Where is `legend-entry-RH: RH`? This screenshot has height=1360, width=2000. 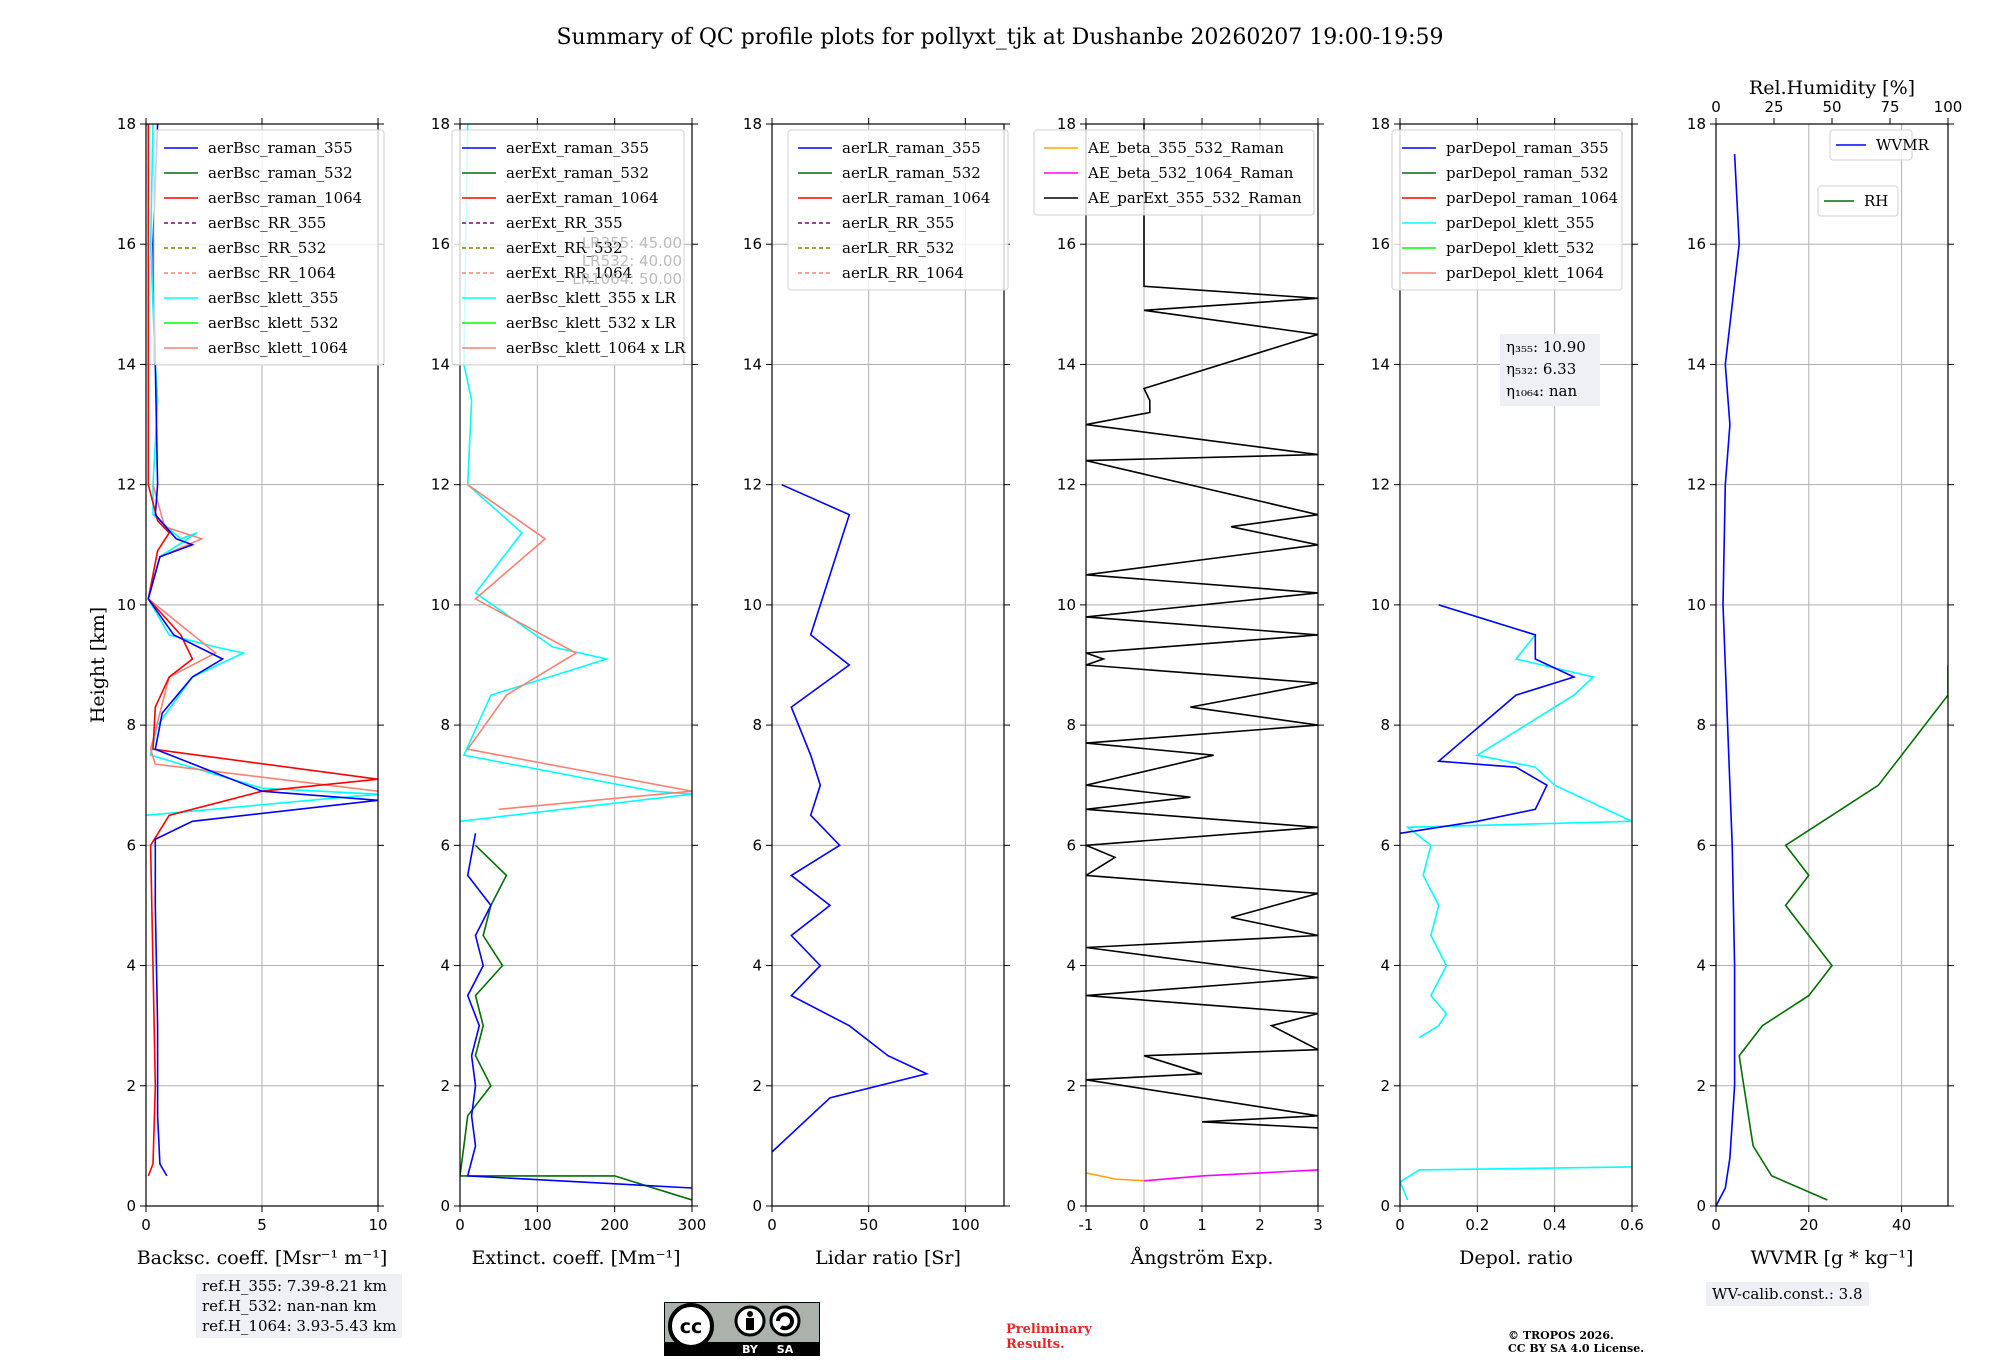 legend-entry-RH: RH is located at coordinates (1876, 201).